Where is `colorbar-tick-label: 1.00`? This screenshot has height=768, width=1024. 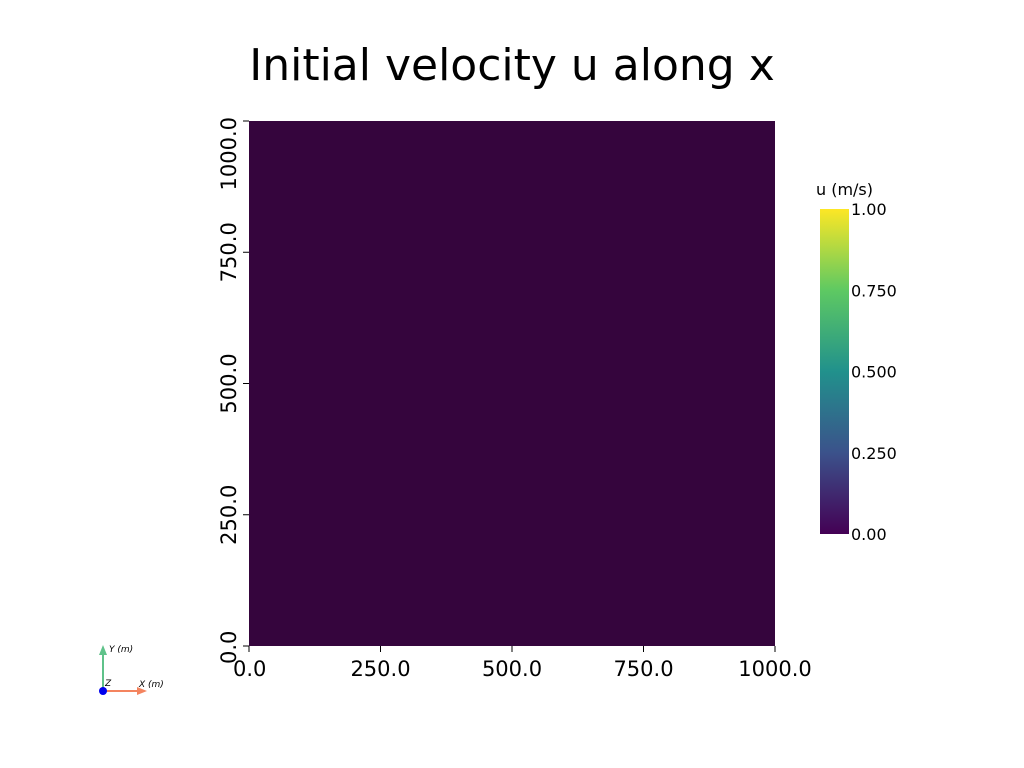
colorbar-tick-label: 1.00 is located at coordinates (869, 209).